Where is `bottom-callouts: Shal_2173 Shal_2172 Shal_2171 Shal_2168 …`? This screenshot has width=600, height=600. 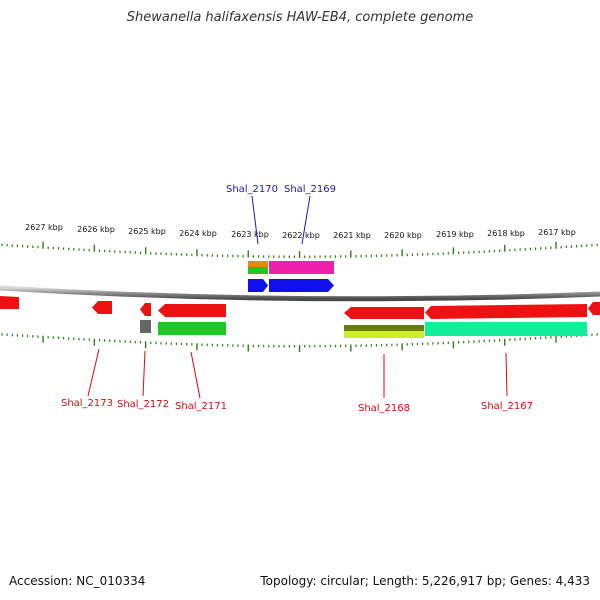
bottom-callouts: Shal_2173 Shal_2172 Shal_2171 Shal_2168 … is located at coordinates (297, 381).